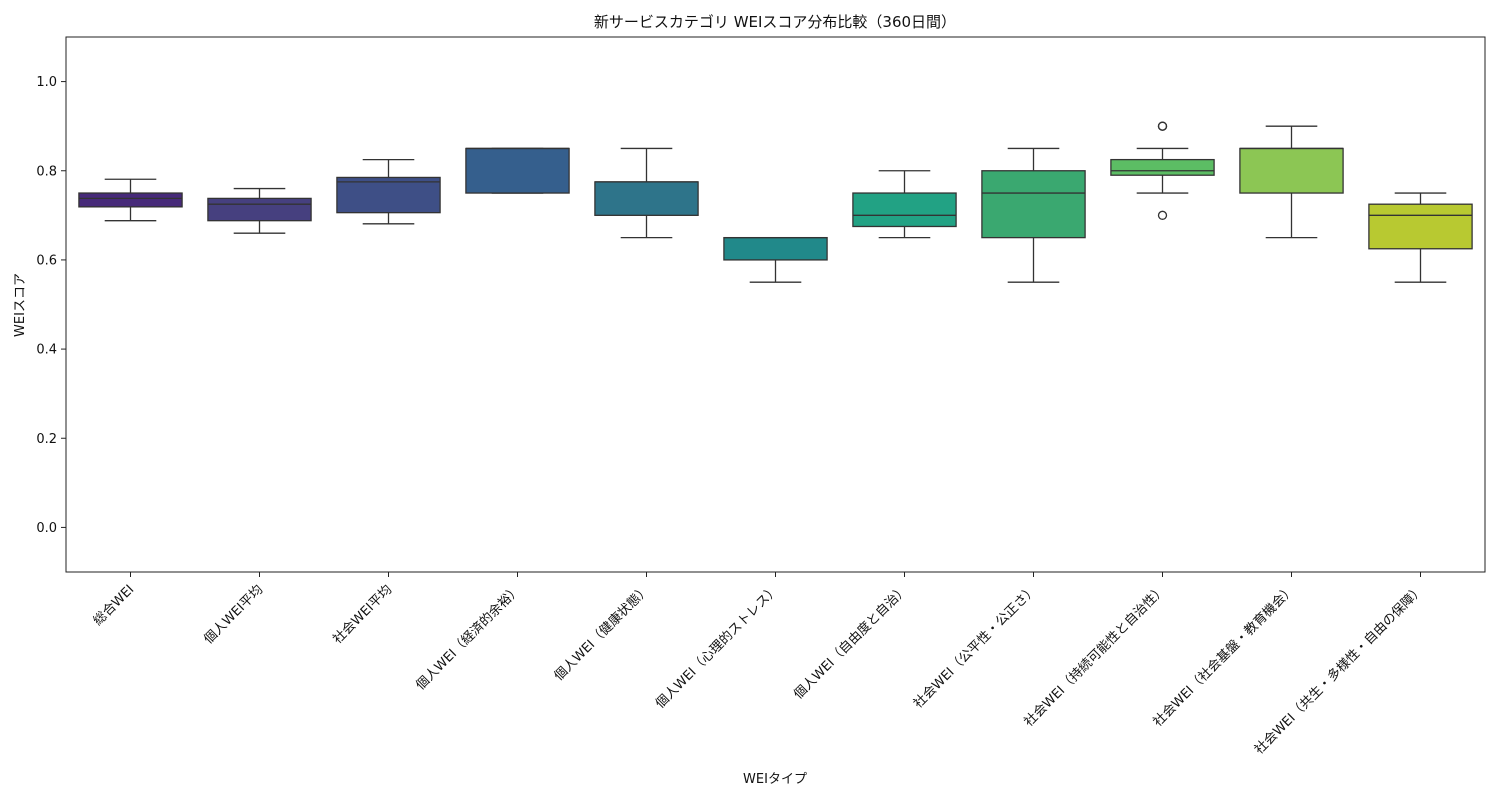 This screenshot has width=1500, height=800. What do you see at coordinates (469, 638) in the screenshot?
I see `x-tick-label: 個人WEI（経済的余裕）` at bounding box center [469, 638].